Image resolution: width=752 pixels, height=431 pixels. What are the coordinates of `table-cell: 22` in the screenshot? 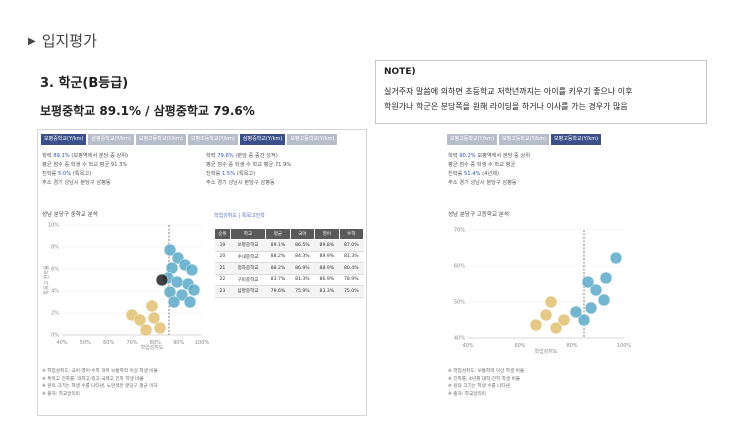 It's located at (222, 280).